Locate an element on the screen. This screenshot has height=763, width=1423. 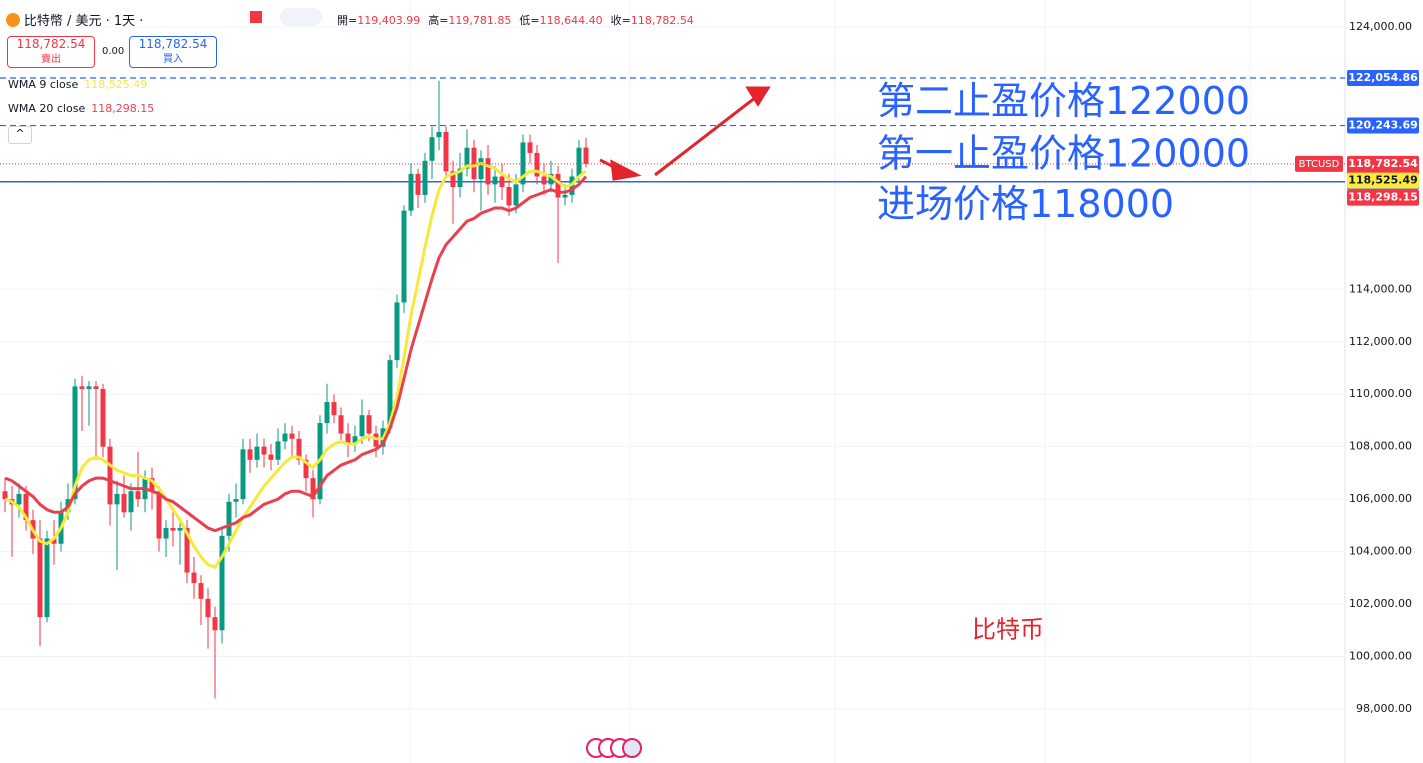
symbol-tag-bg is located at coordinates (1319, 163).